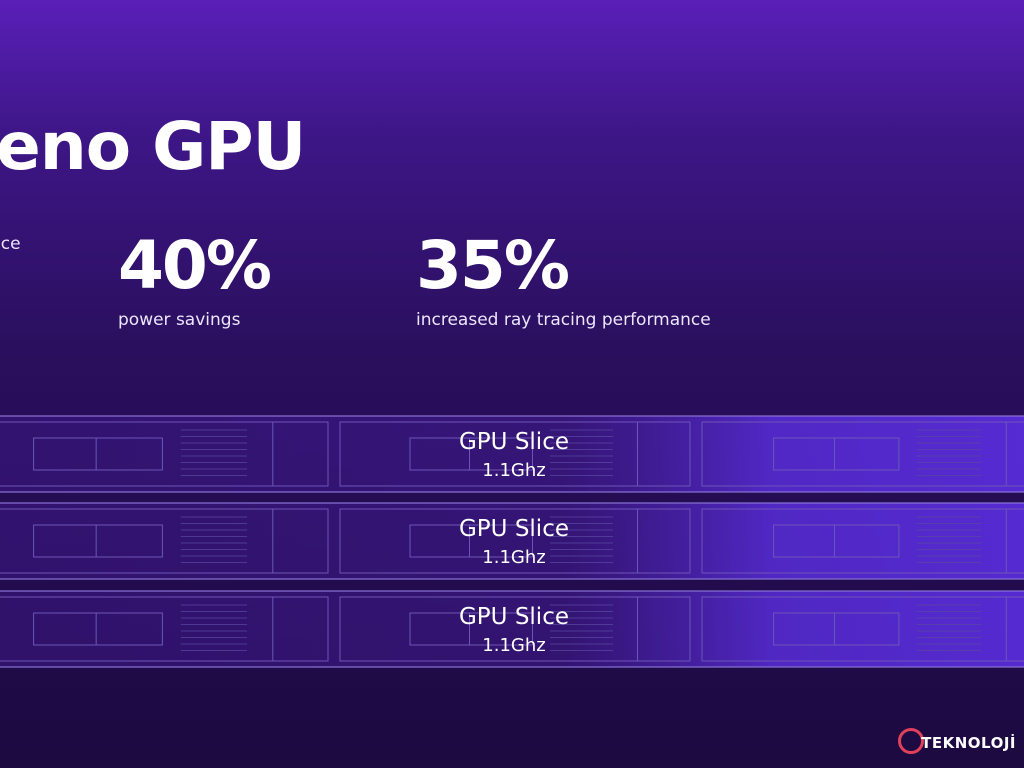 The image size is (1024, 768). What do you see at coordinates (153, 146) in the screenshot?
I see `slide-title: eno GPU` at bounding box center [153, 146].